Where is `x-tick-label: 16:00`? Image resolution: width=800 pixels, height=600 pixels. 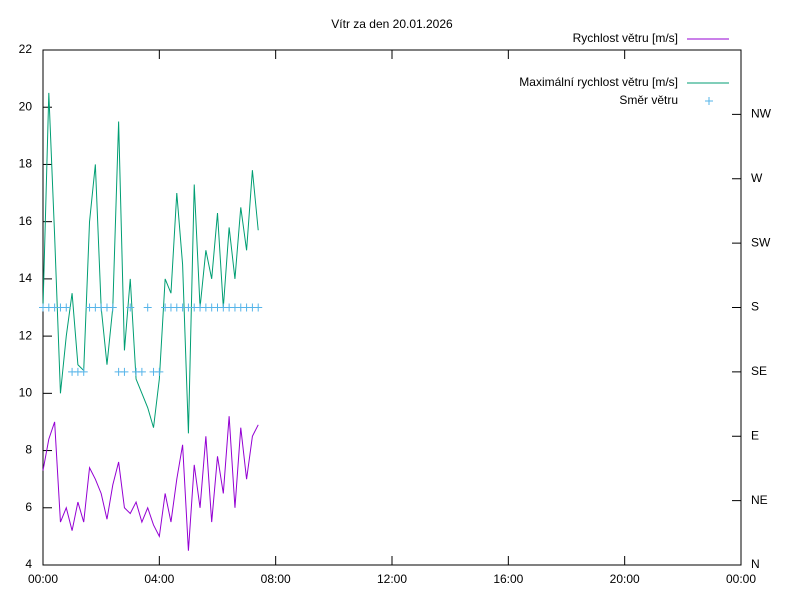
x-tick-label: 16:00 is located at coordinates (508, 579).